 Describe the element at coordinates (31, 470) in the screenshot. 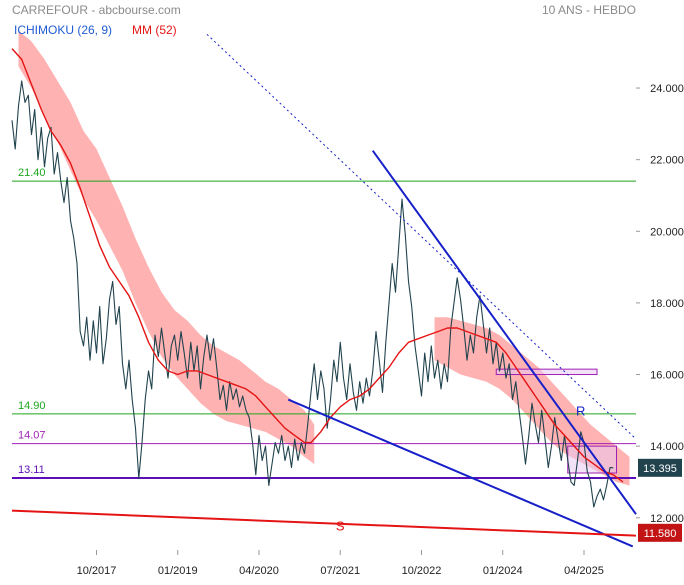

I see `level-label-13.11: 13.11` at that location.